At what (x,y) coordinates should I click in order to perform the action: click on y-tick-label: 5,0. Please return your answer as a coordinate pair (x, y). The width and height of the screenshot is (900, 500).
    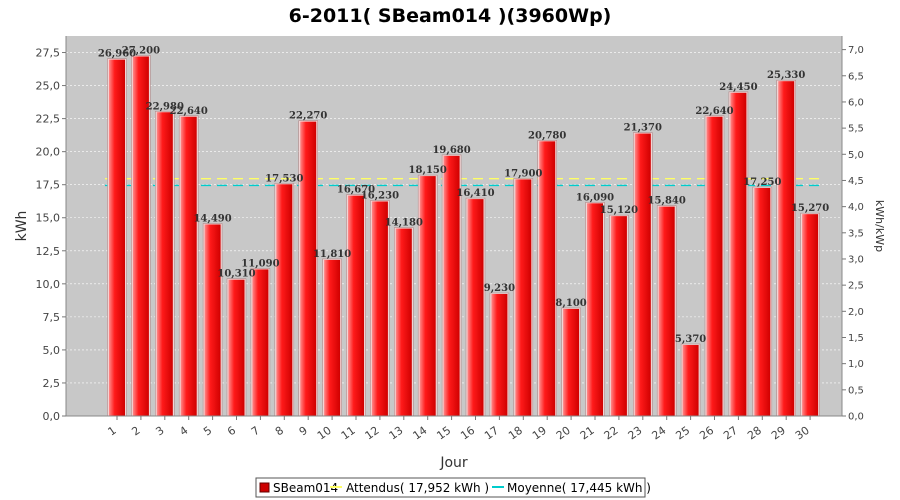
    Looking at the image, I should click on (52, 350).